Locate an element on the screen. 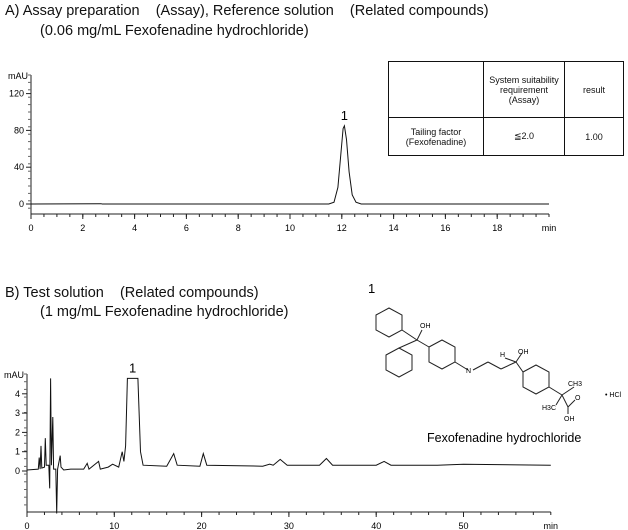  panel-b-subtitle: (1 mg/mL Fexofenadine hydrochloride) is located at coordinates (164, 312).